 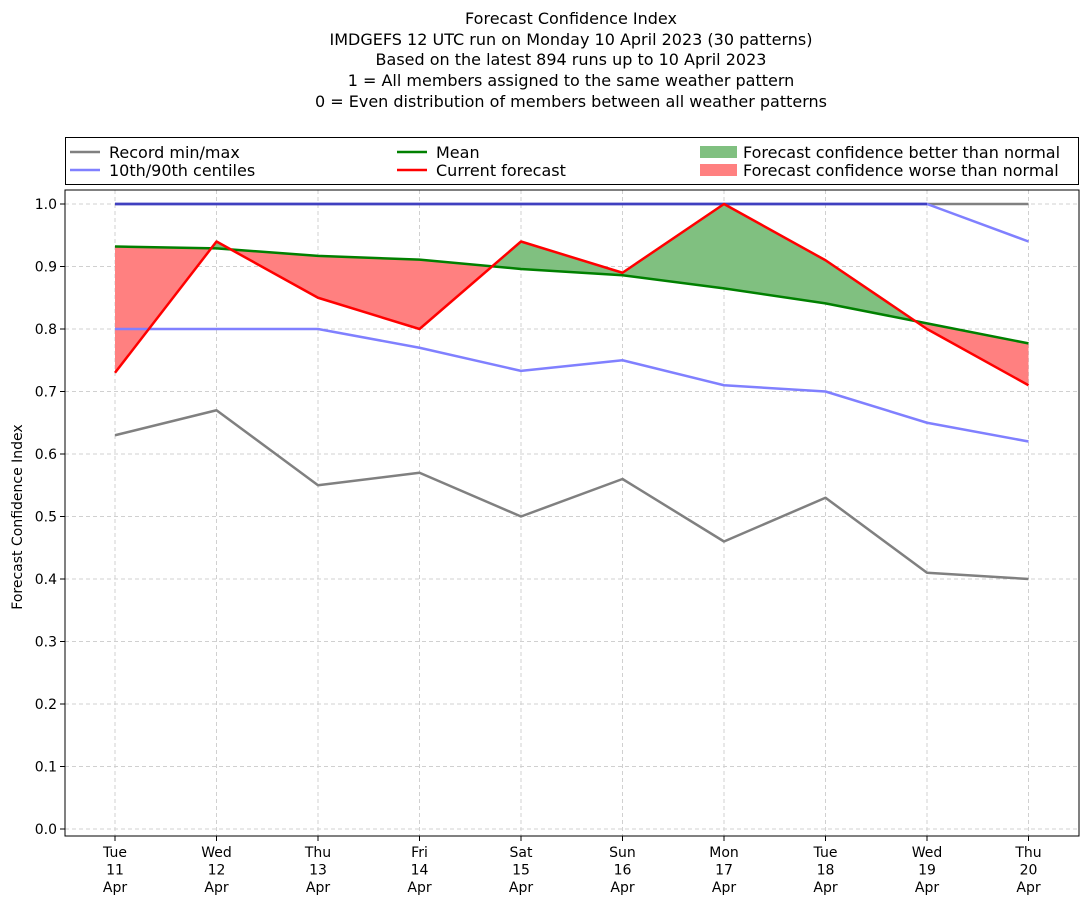 What do you see at coordinates (46, 705) in the screenshot?
I see `y-tick-label: 0.2` at bounding box center [46, 705].